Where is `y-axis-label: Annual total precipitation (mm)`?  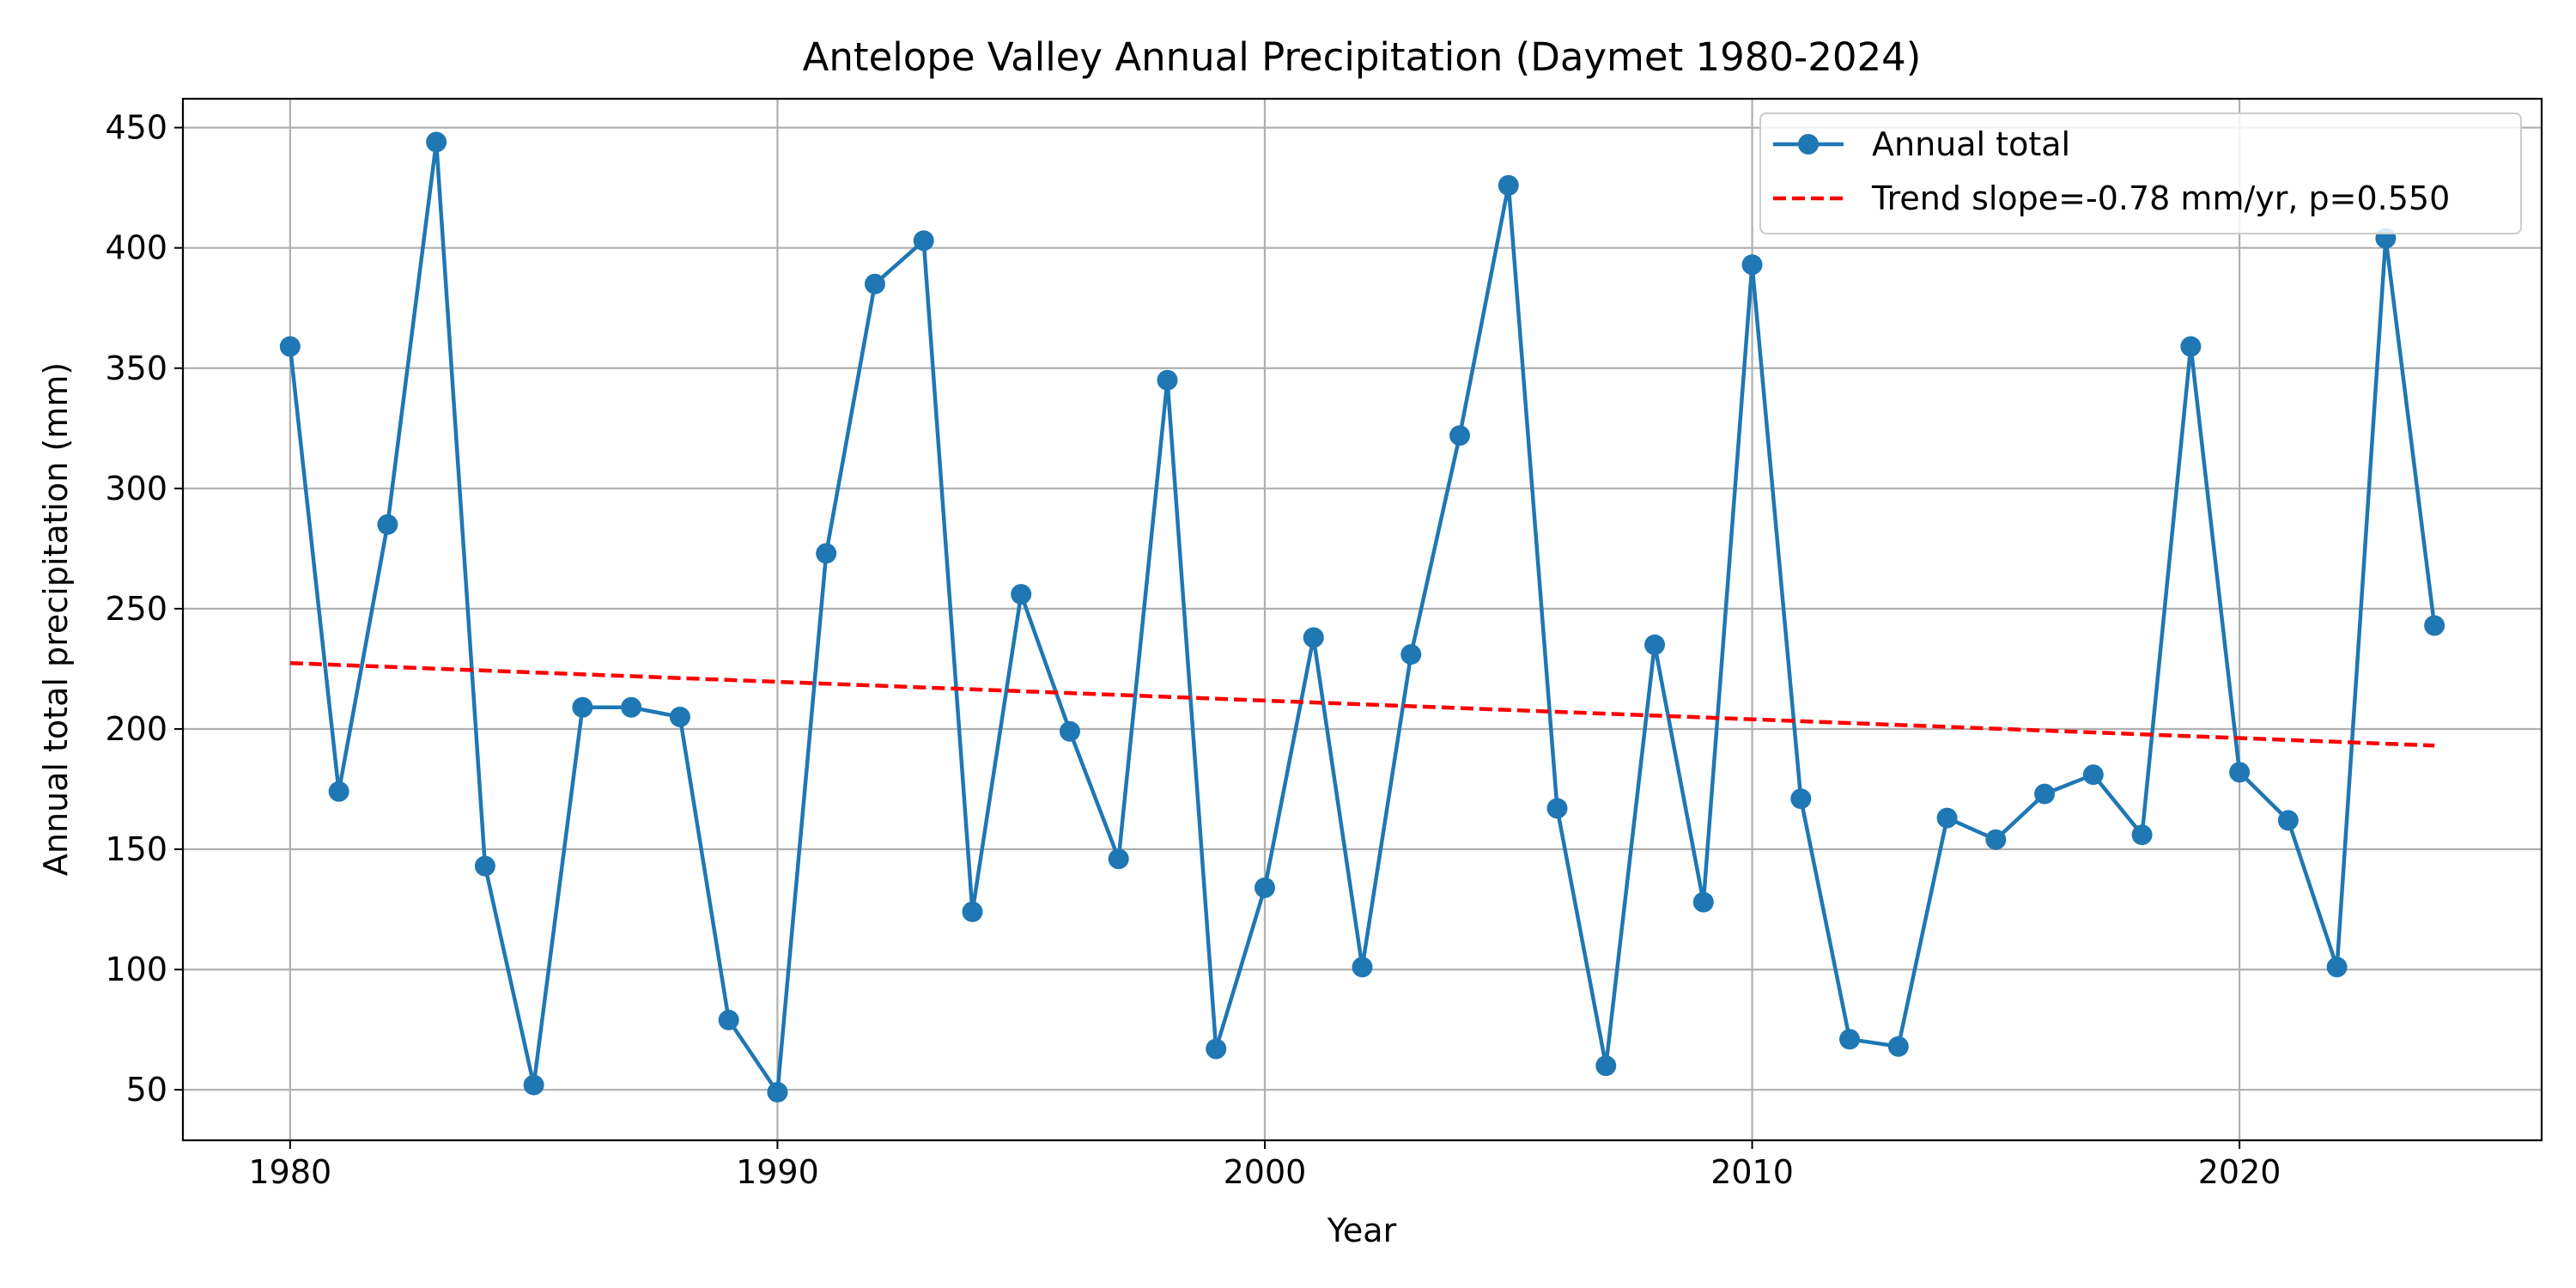
y-axis-label: Annual total precipitation (mm) is located at coordinates (56, 619).